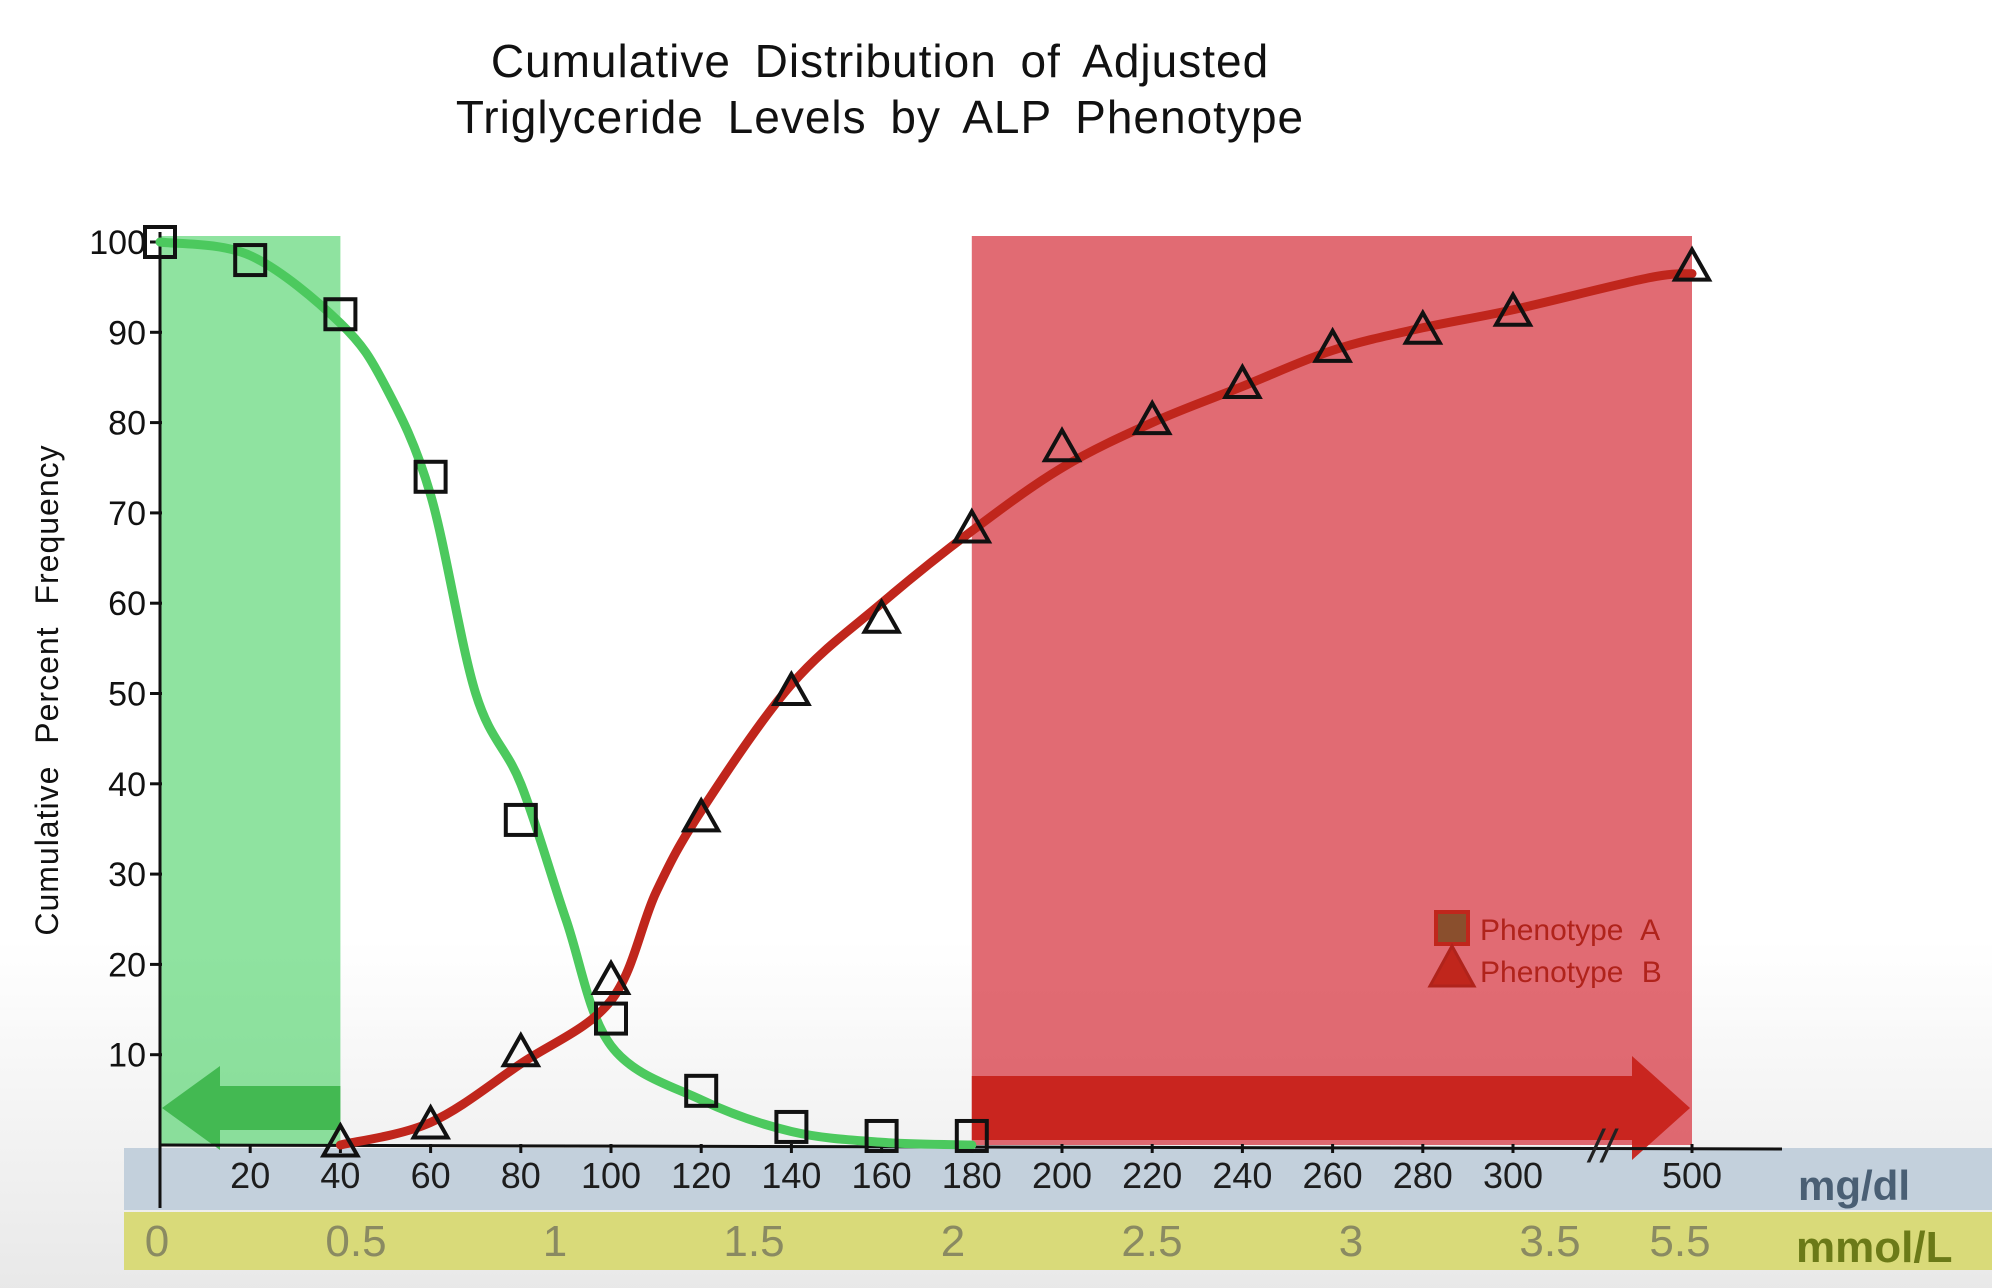  Describe the element at coordinates (1452, 965) in the screenshot. I see `legend-marker-triangle-icon` at that location.